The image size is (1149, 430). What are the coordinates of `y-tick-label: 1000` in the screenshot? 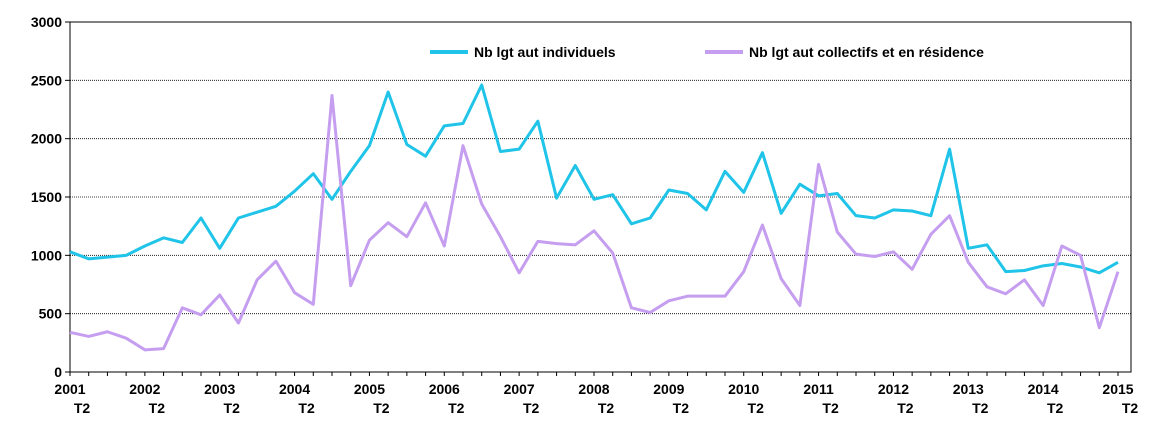 It's located at (46, 255).